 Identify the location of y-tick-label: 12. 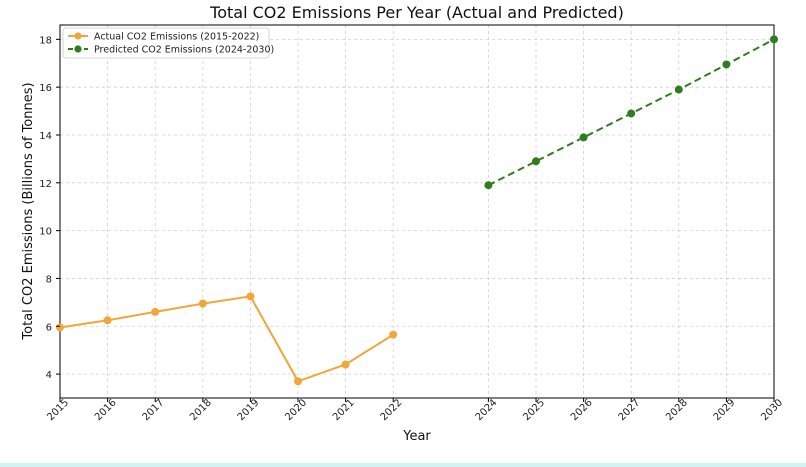
(45, 184).